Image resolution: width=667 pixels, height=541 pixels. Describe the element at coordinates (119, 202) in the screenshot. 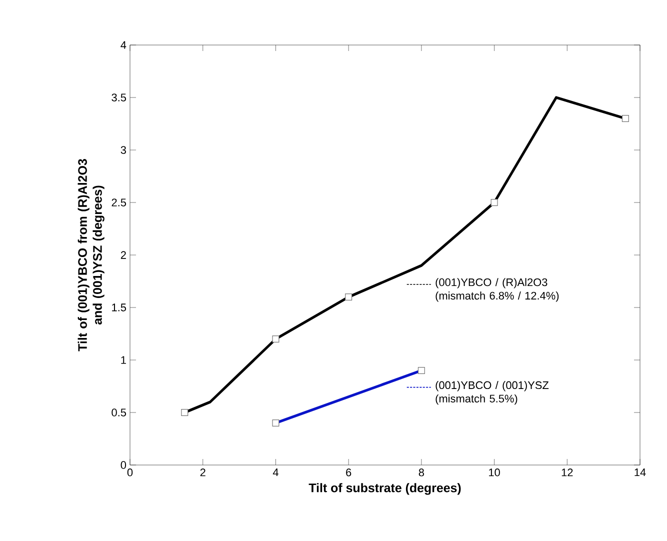

I see `y-tick-label: 2.5` at that location.